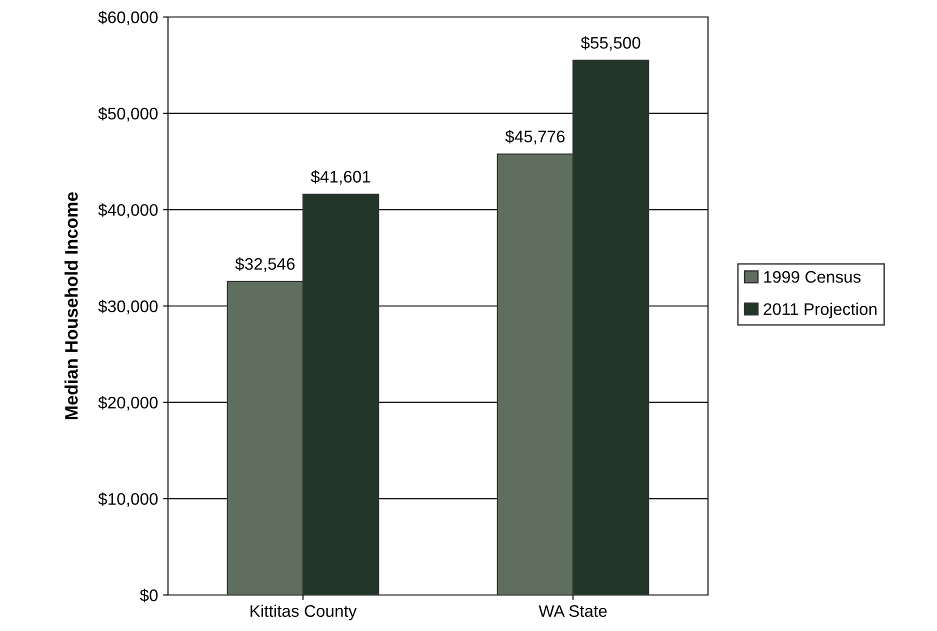 Image resolution: width=937 pixels, height=631 pixels. What do you see at coordinates (535, 137) in the screenshot?
I see `data-label: $45,776` at bounding box center [535, 137].